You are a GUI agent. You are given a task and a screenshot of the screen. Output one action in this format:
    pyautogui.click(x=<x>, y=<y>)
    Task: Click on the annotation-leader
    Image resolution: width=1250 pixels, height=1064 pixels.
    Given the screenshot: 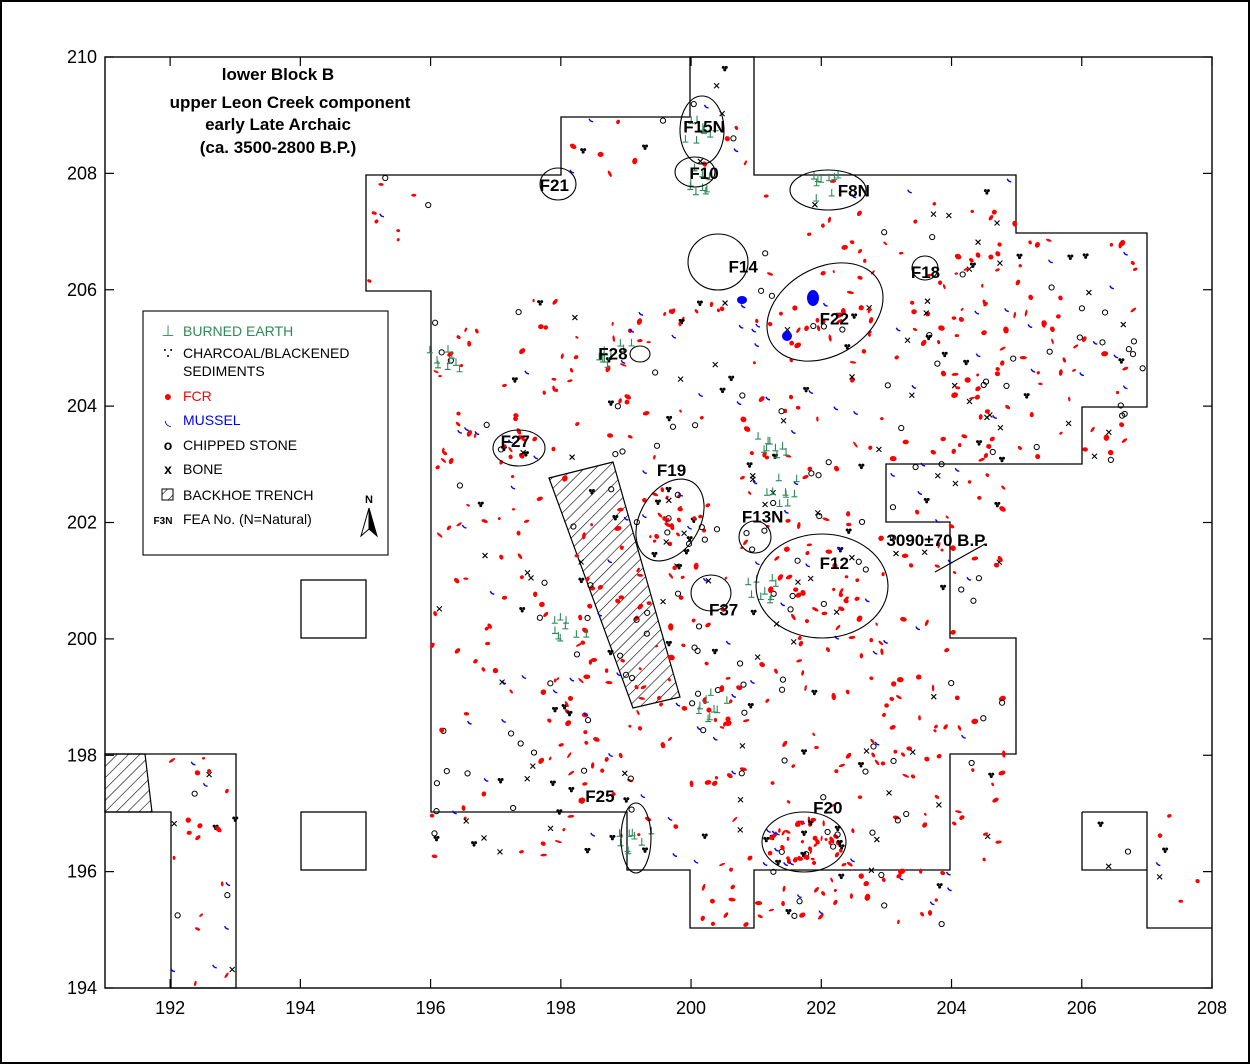 What is the action you would take?
    pyautogui.click(x=960, y=558)
    